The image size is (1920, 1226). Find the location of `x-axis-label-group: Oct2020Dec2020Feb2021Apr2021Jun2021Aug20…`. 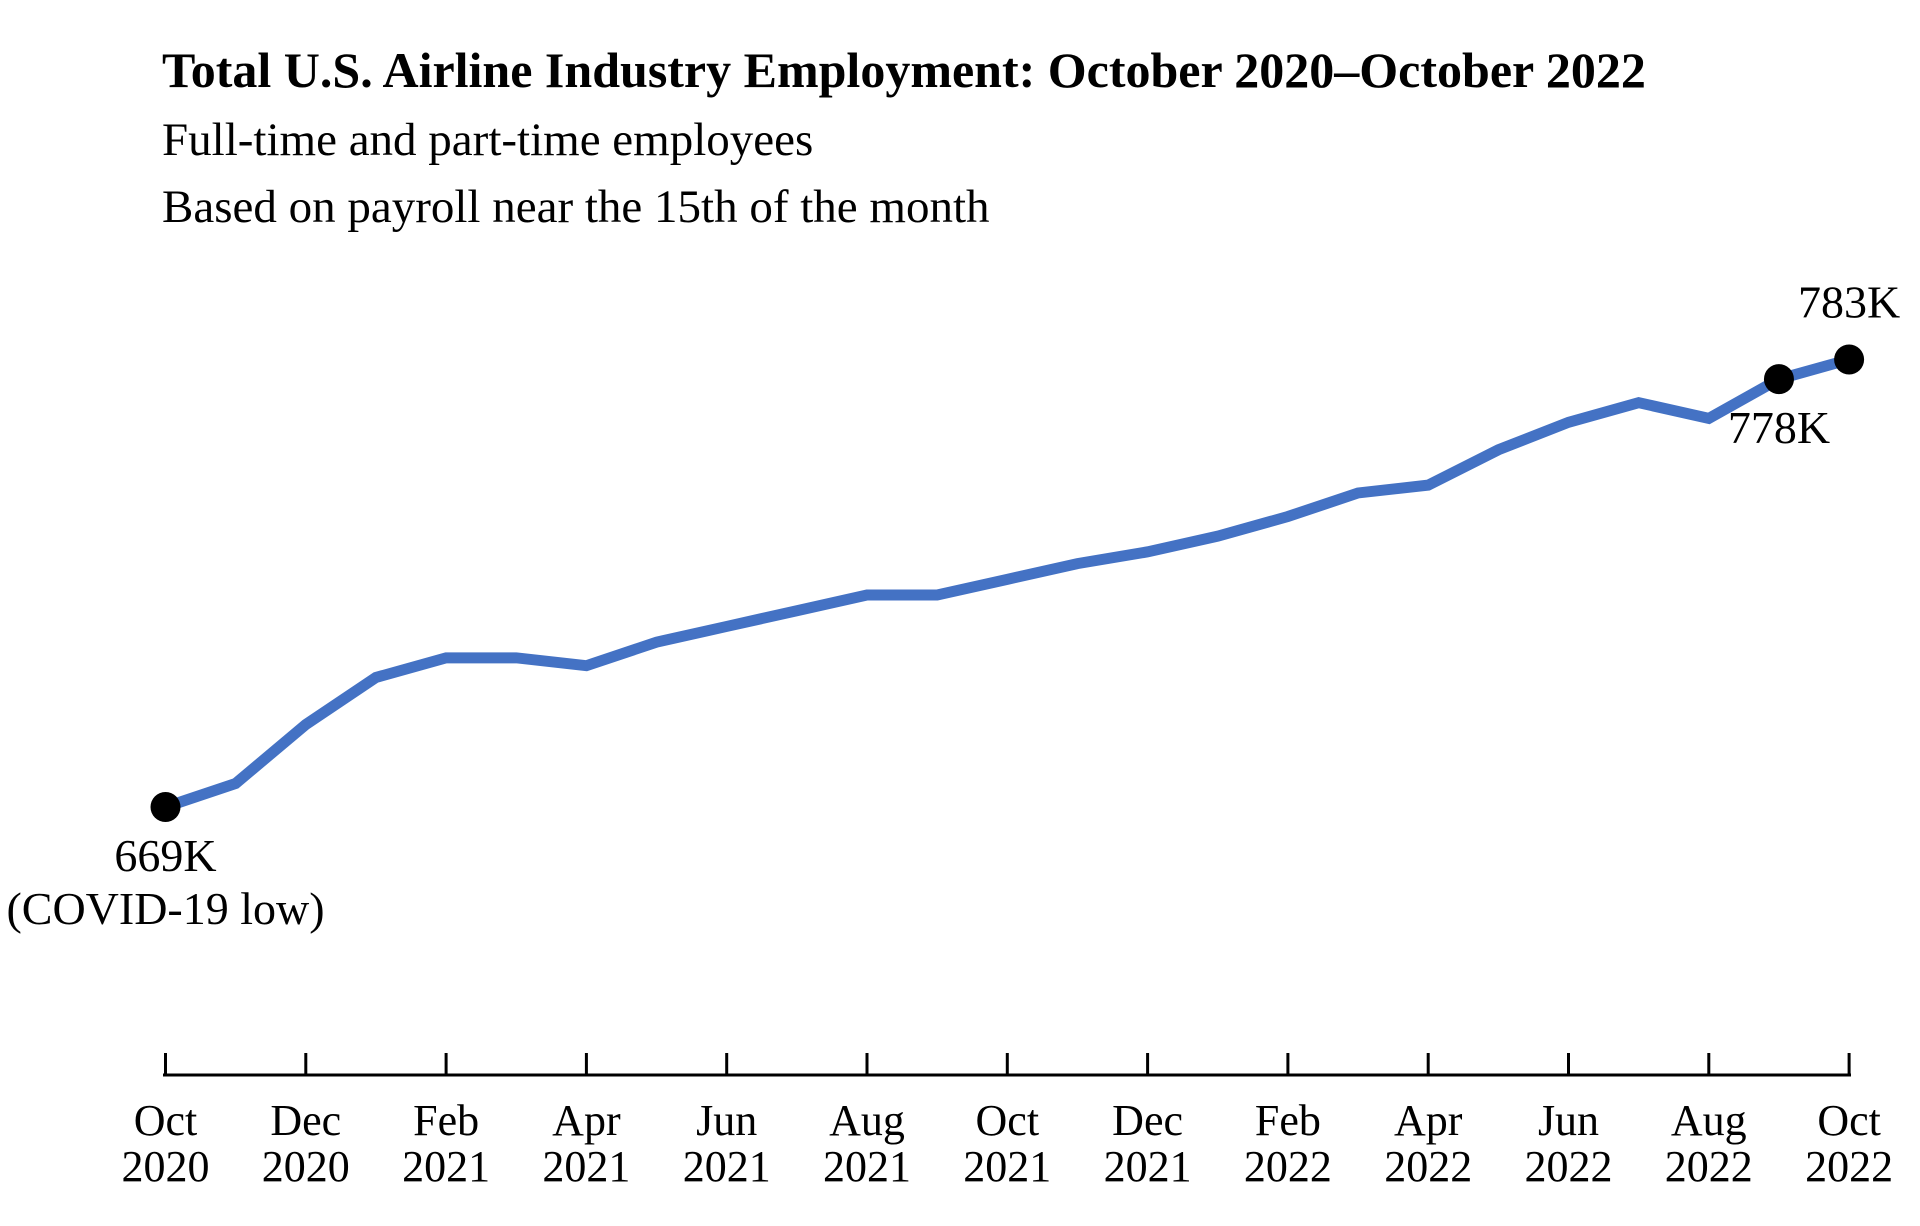

x-axis-label-group: Oct2020Dec2020Feb2021Apr2021Jun2021Aug20… is located at coordinates (1008, 1143).